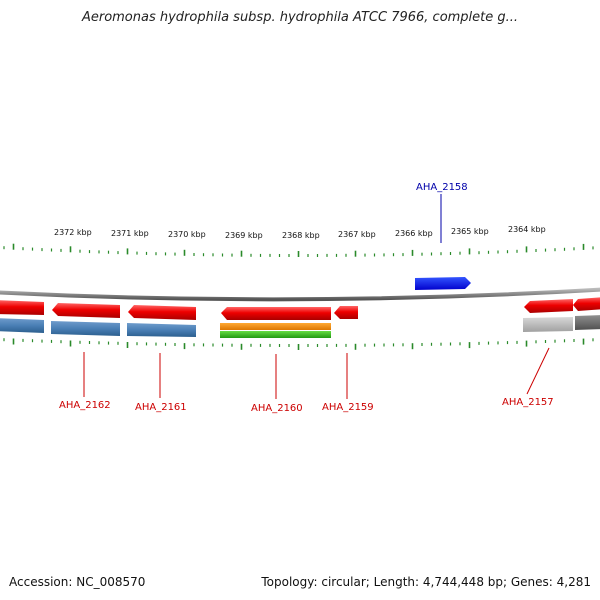 Image resolution: width=600 pixels, height=600 pixels. Describe the element at coordinates (548, 324) in the screenshot. I see `cds-track-grey` at that location.